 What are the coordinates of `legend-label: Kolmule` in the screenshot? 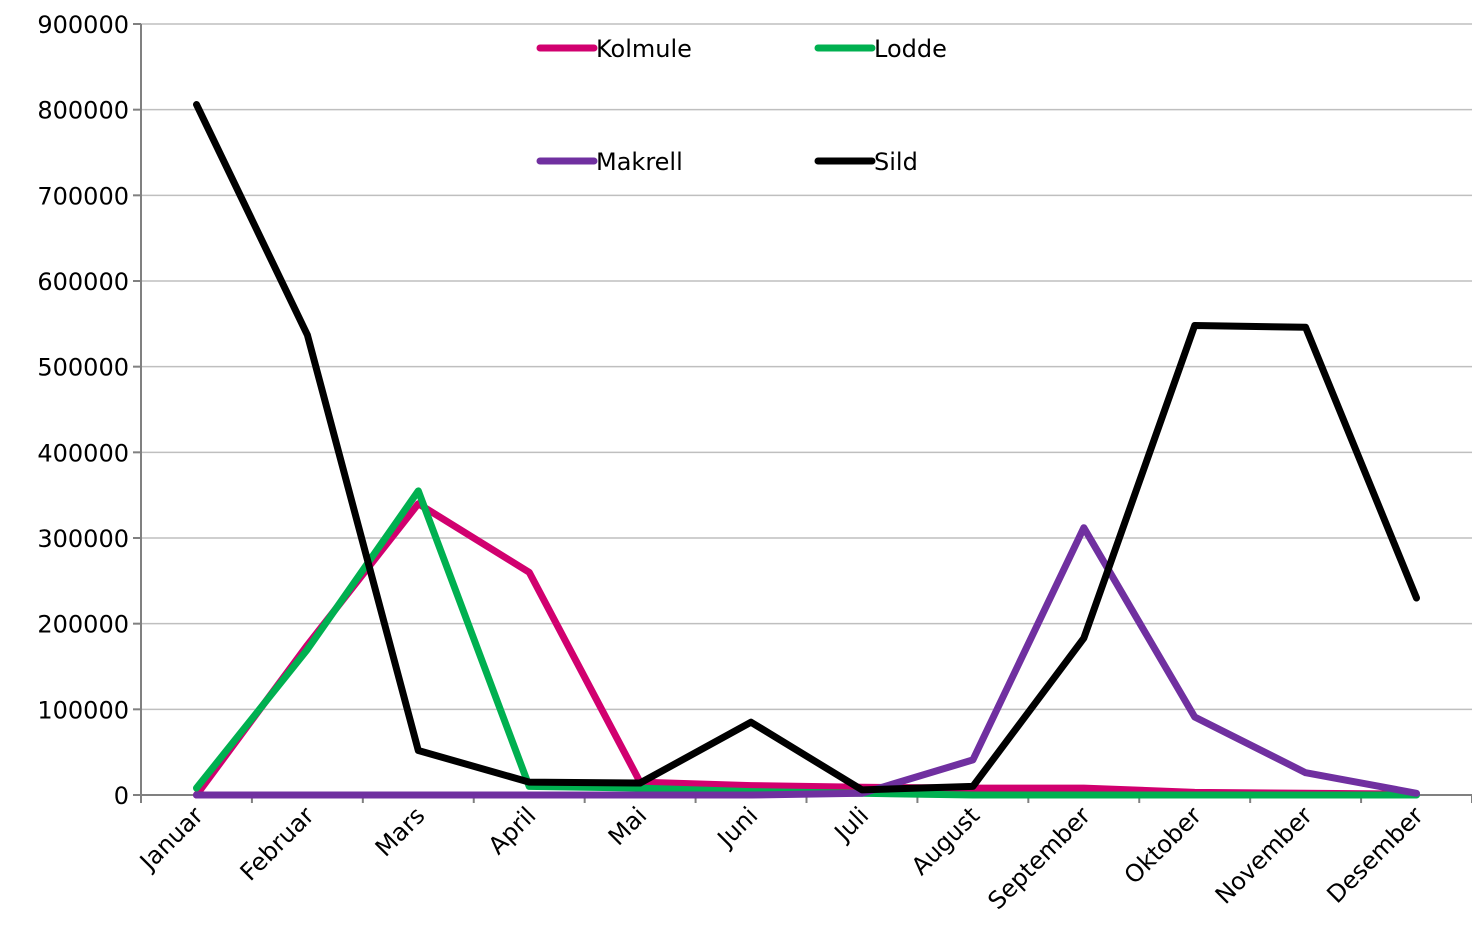 It's located at (644, 49).